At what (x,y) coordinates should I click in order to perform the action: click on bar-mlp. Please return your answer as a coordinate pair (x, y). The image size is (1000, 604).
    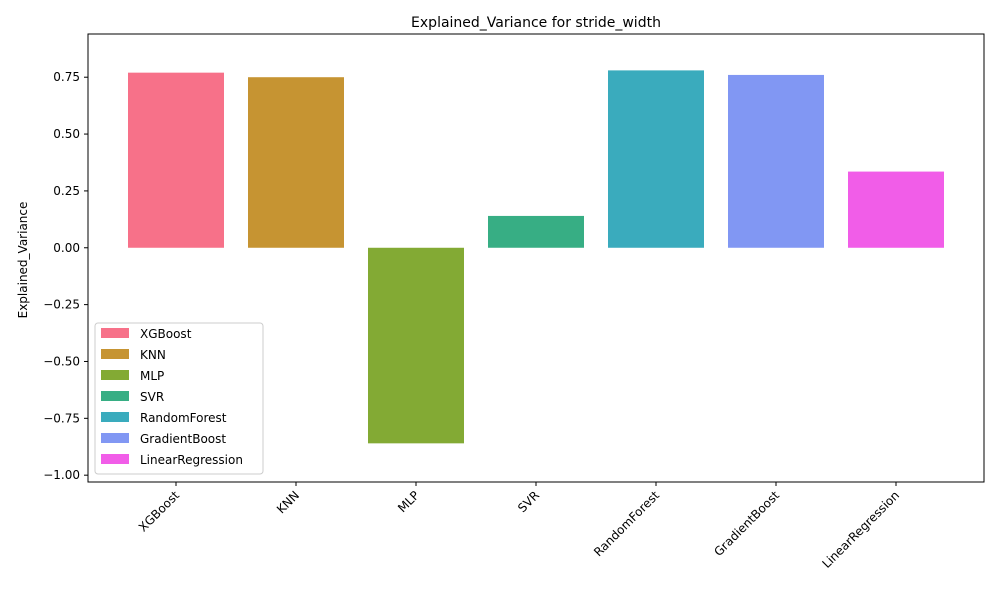
    Looking at the image, I should click on (416, 345).